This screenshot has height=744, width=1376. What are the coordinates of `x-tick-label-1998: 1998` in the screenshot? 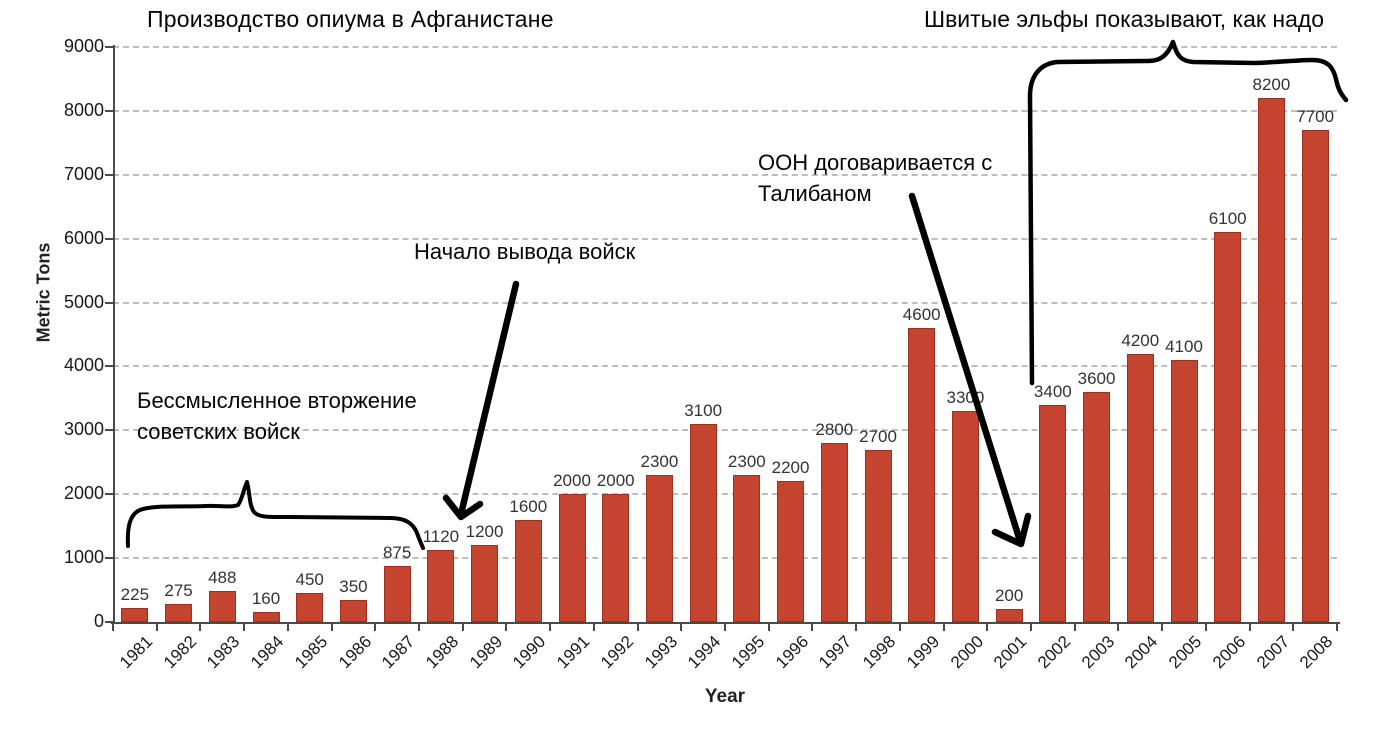 It's located at (879, 652).